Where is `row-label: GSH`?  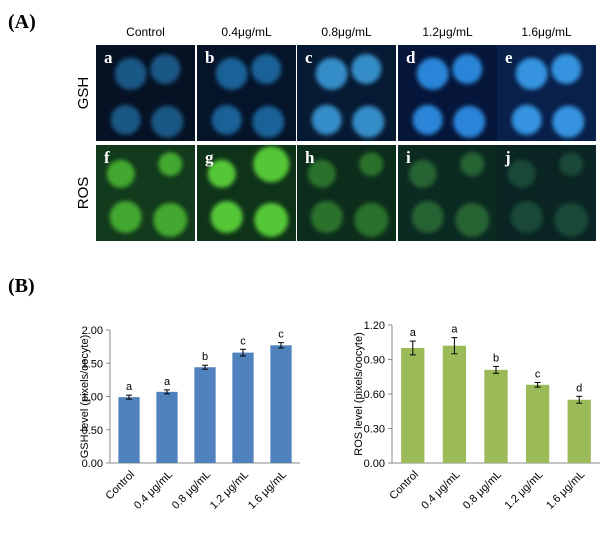 row-label: GSH is located at coordinates (83, 93).